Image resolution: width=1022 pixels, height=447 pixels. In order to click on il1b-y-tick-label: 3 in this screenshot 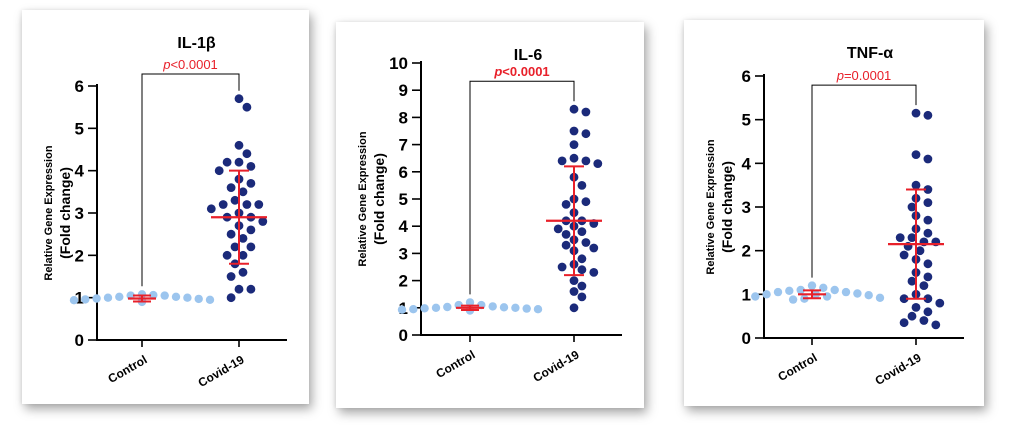, I will do `click(79, 213)`.